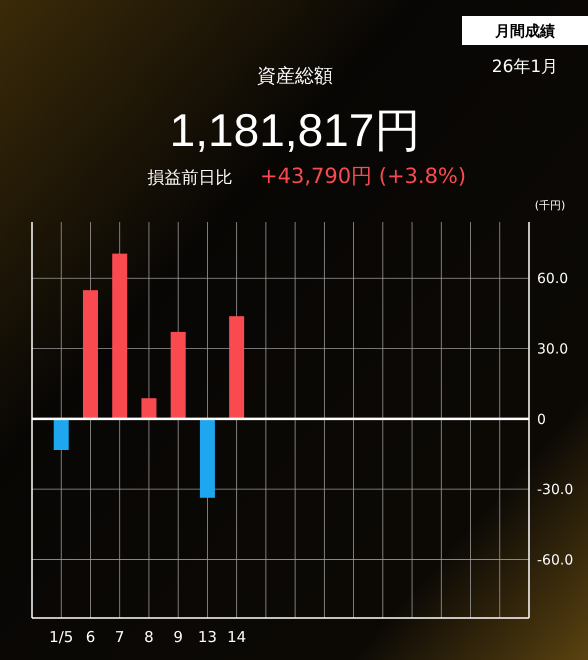  I want to click on annotation: 26年1月, so click(525, 67).